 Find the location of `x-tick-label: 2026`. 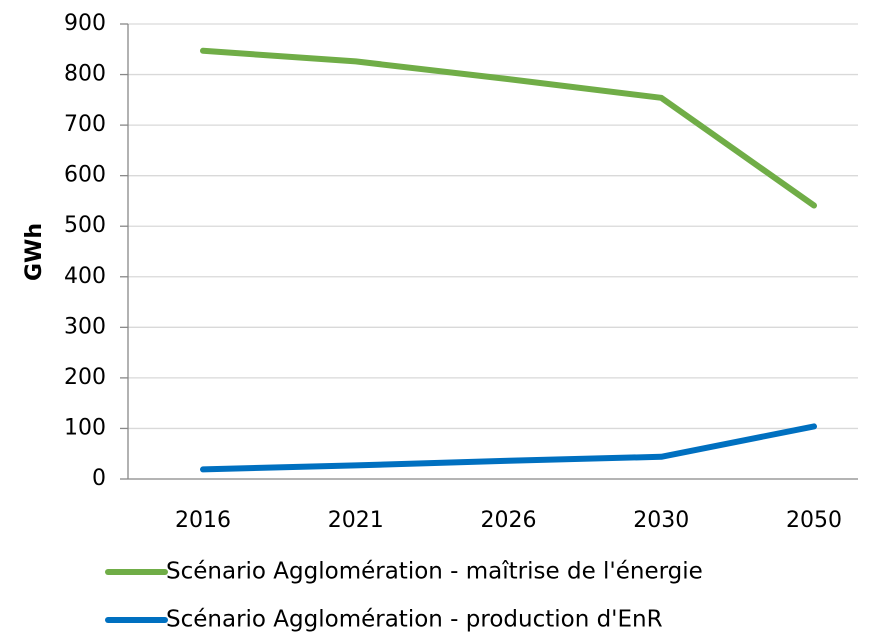

x-tick-label: 2026 is located at coordinates (509, 520).